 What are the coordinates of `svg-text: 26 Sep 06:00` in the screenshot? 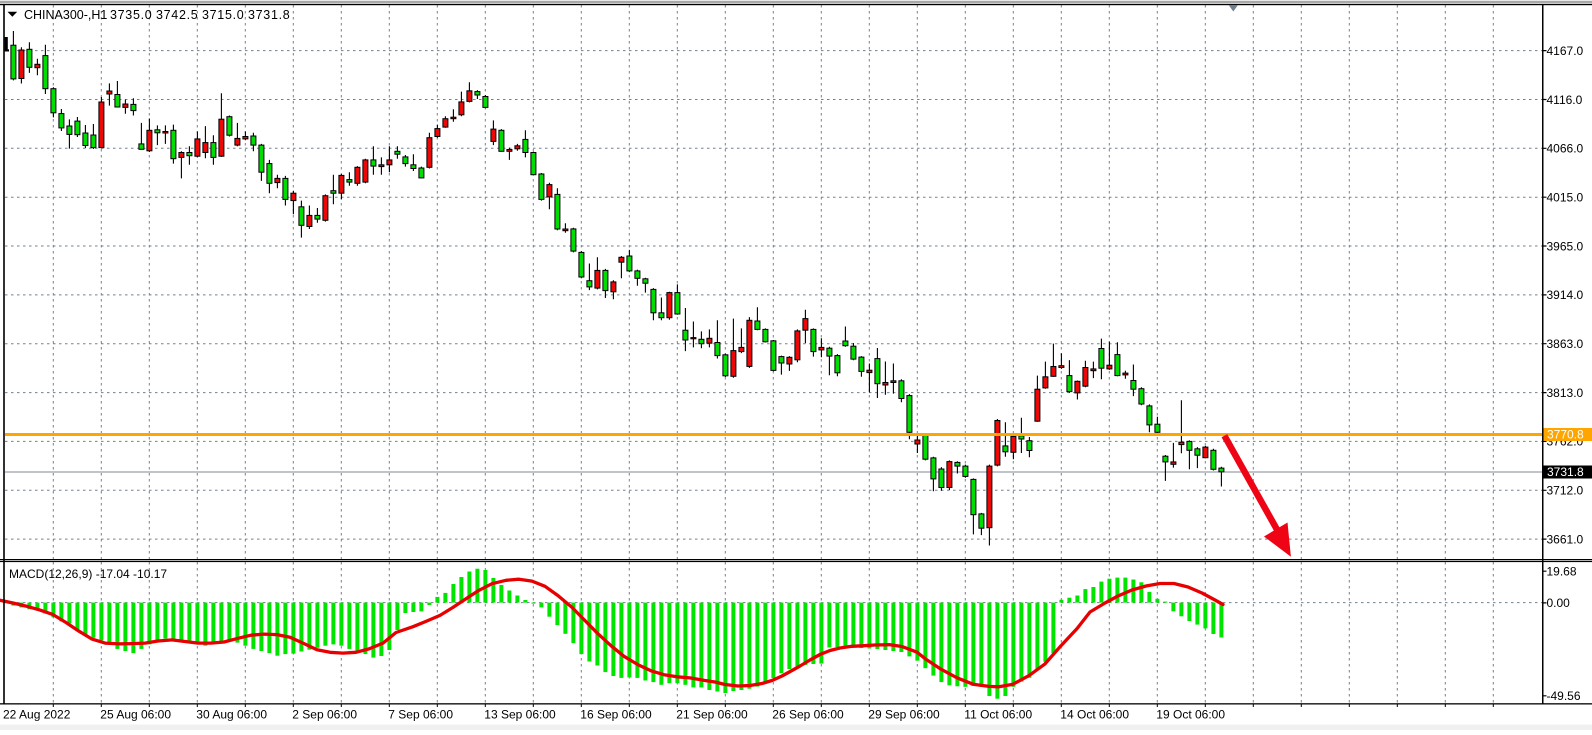 It's located at (808, 714).